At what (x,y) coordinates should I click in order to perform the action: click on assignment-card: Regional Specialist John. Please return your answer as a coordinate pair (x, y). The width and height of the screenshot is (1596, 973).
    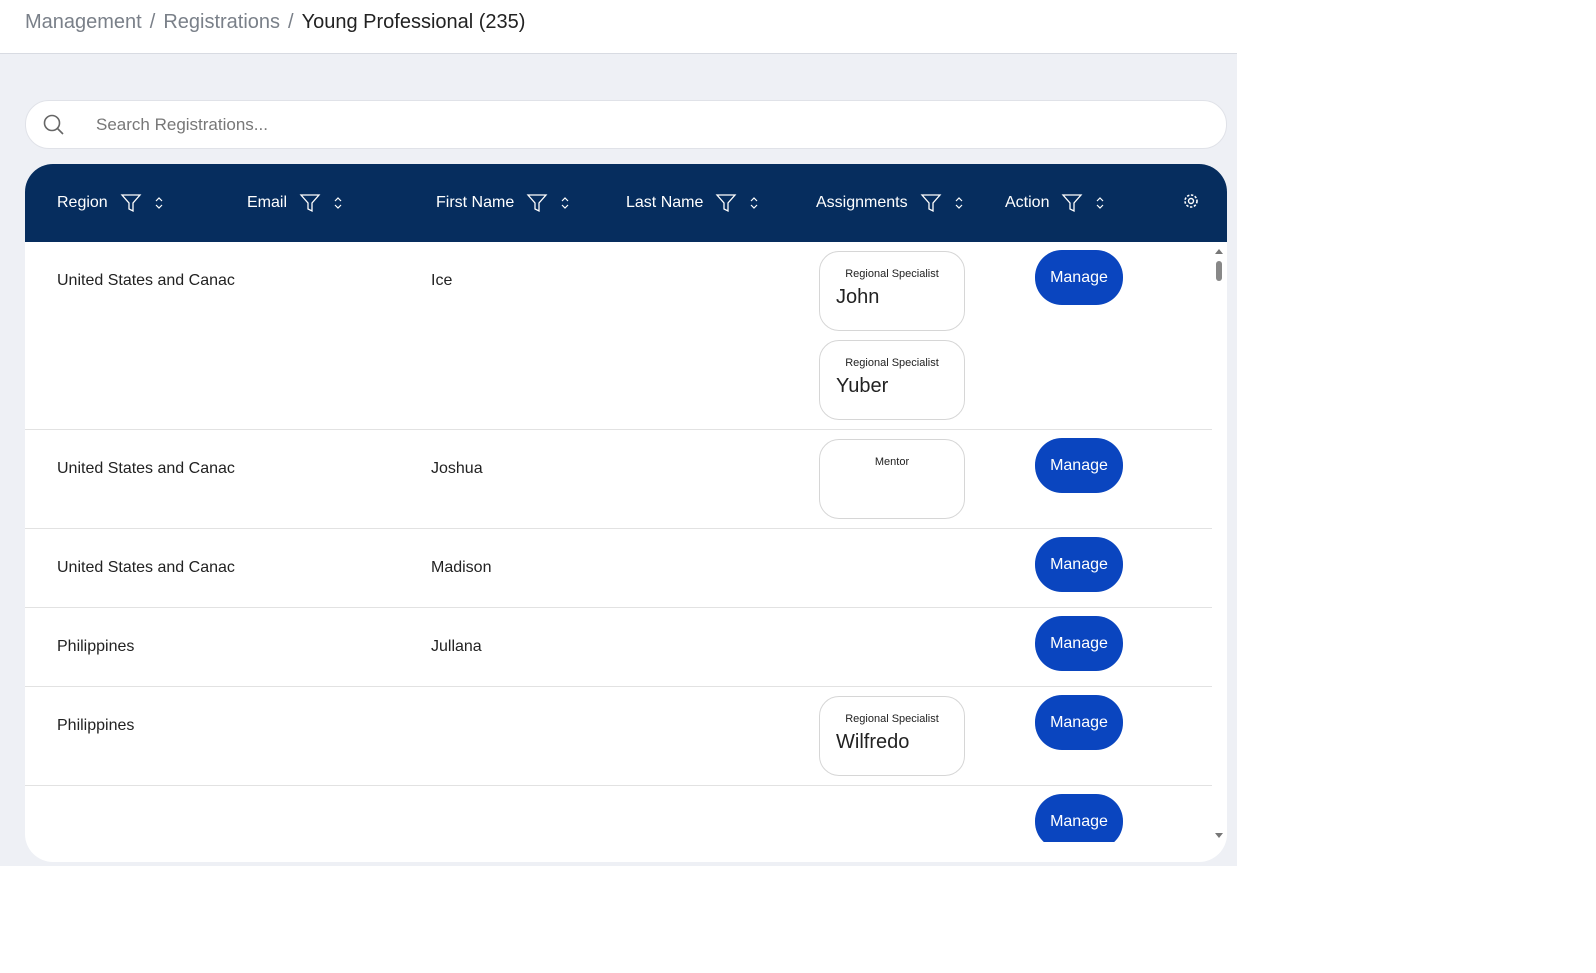
    Looking at the image, I should click on (892, 291).